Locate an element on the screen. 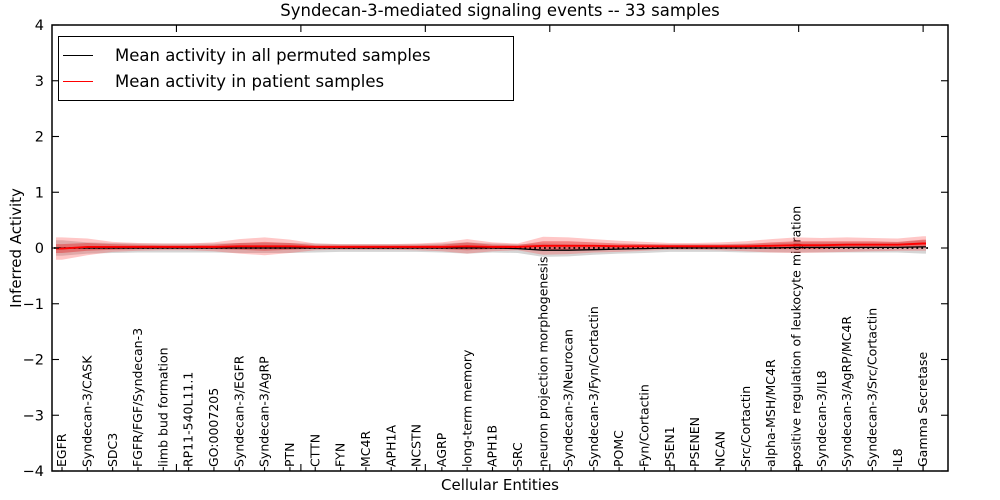 Image resolution: width=1000 pixels, height=500 pixels. entity-label: EGFR is located at coordinates (61, 450).